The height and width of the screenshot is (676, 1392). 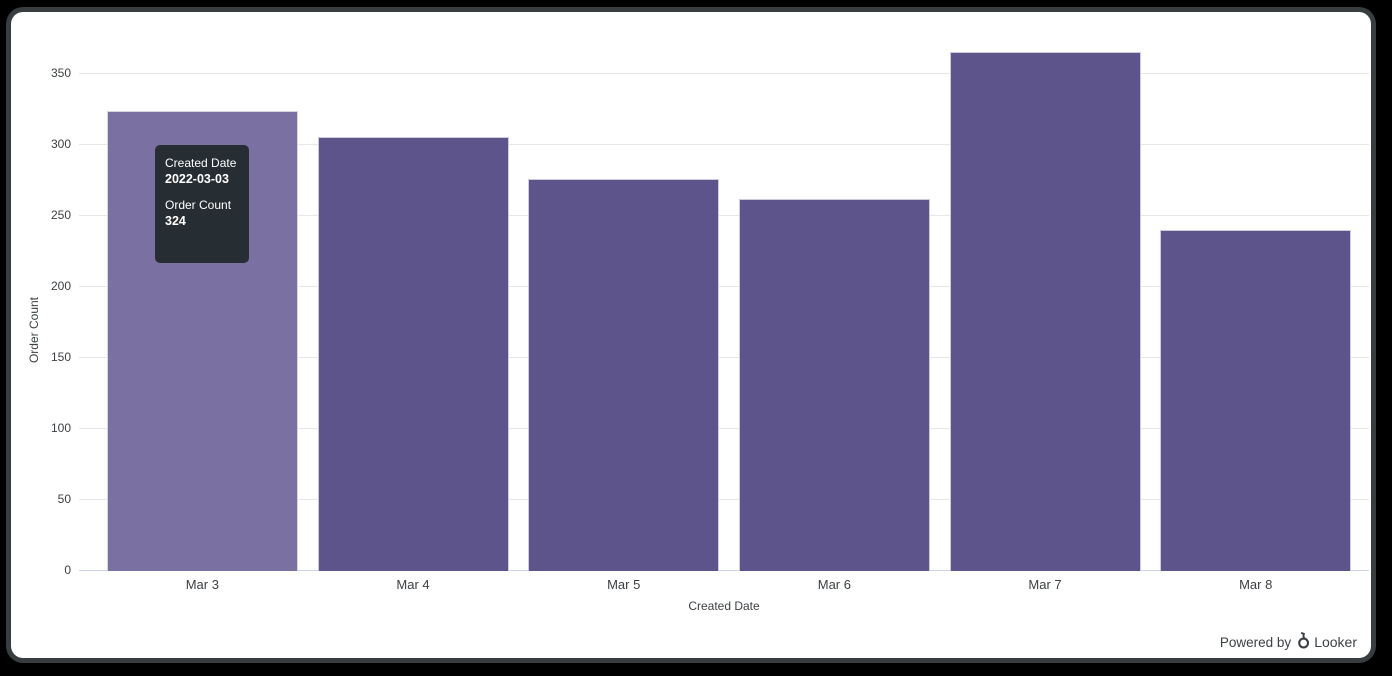 What do you see at coordinates (413, 584) in the screenshot?
I see `x-tick-label-mar-4: Mar 4` at bounding box center [413, 584].